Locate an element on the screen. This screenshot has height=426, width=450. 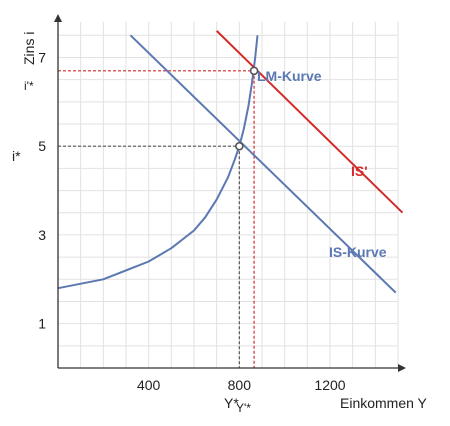
lm-curve-label: LM-Kurve is located at coordinates (289, 76).